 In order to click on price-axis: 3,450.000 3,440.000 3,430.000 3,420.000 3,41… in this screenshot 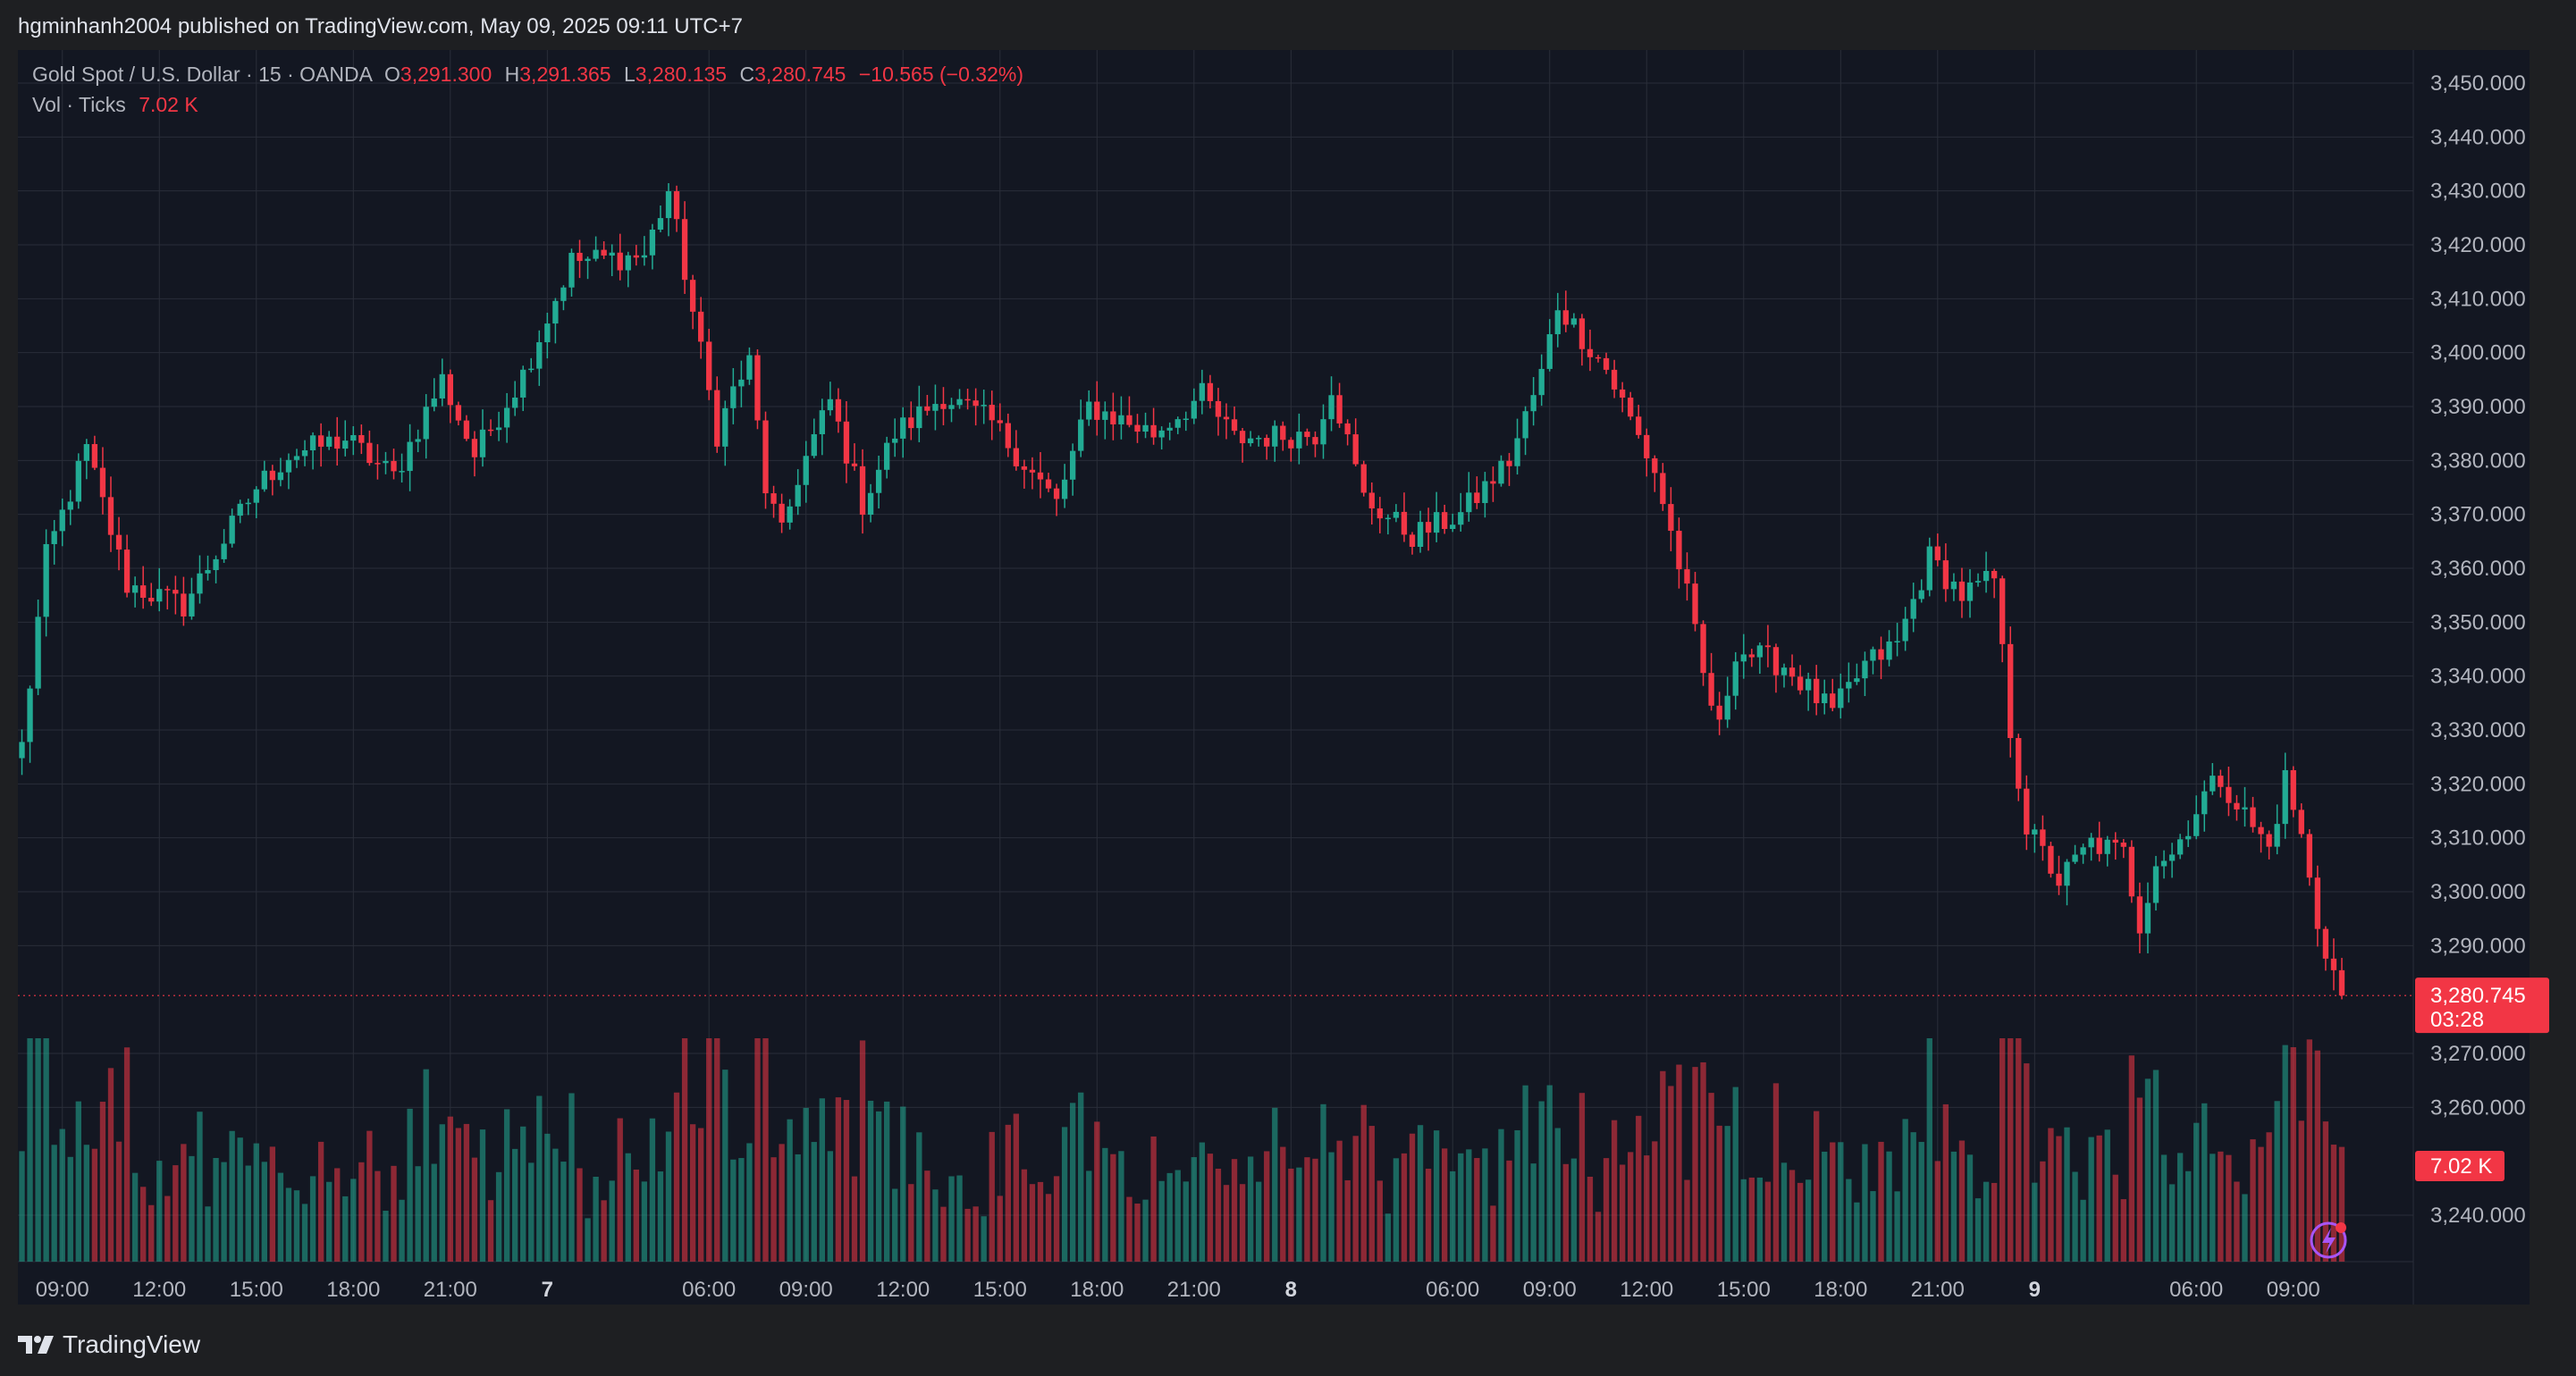, I will do `click(2478, 649)`.